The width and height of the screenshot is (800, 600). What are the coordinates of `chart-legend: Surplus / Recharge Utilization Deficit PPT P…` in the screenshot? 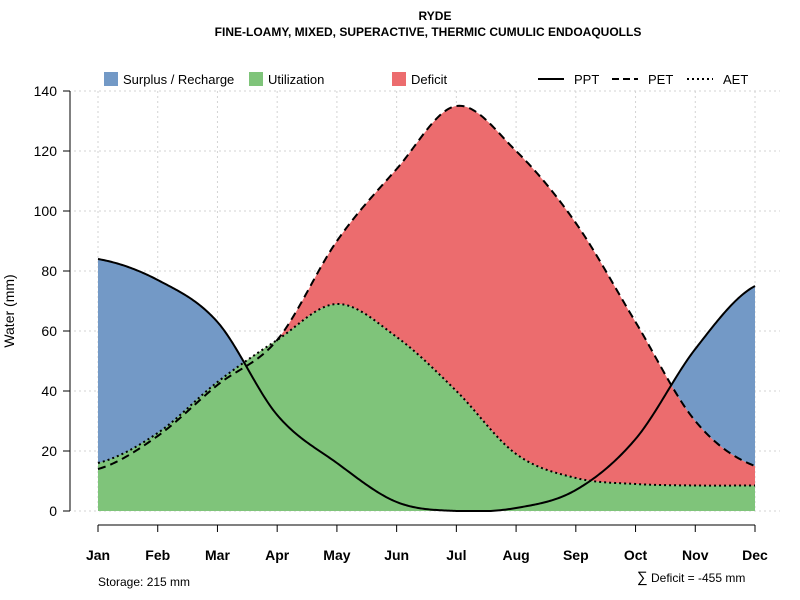 It's located at (426, 79).